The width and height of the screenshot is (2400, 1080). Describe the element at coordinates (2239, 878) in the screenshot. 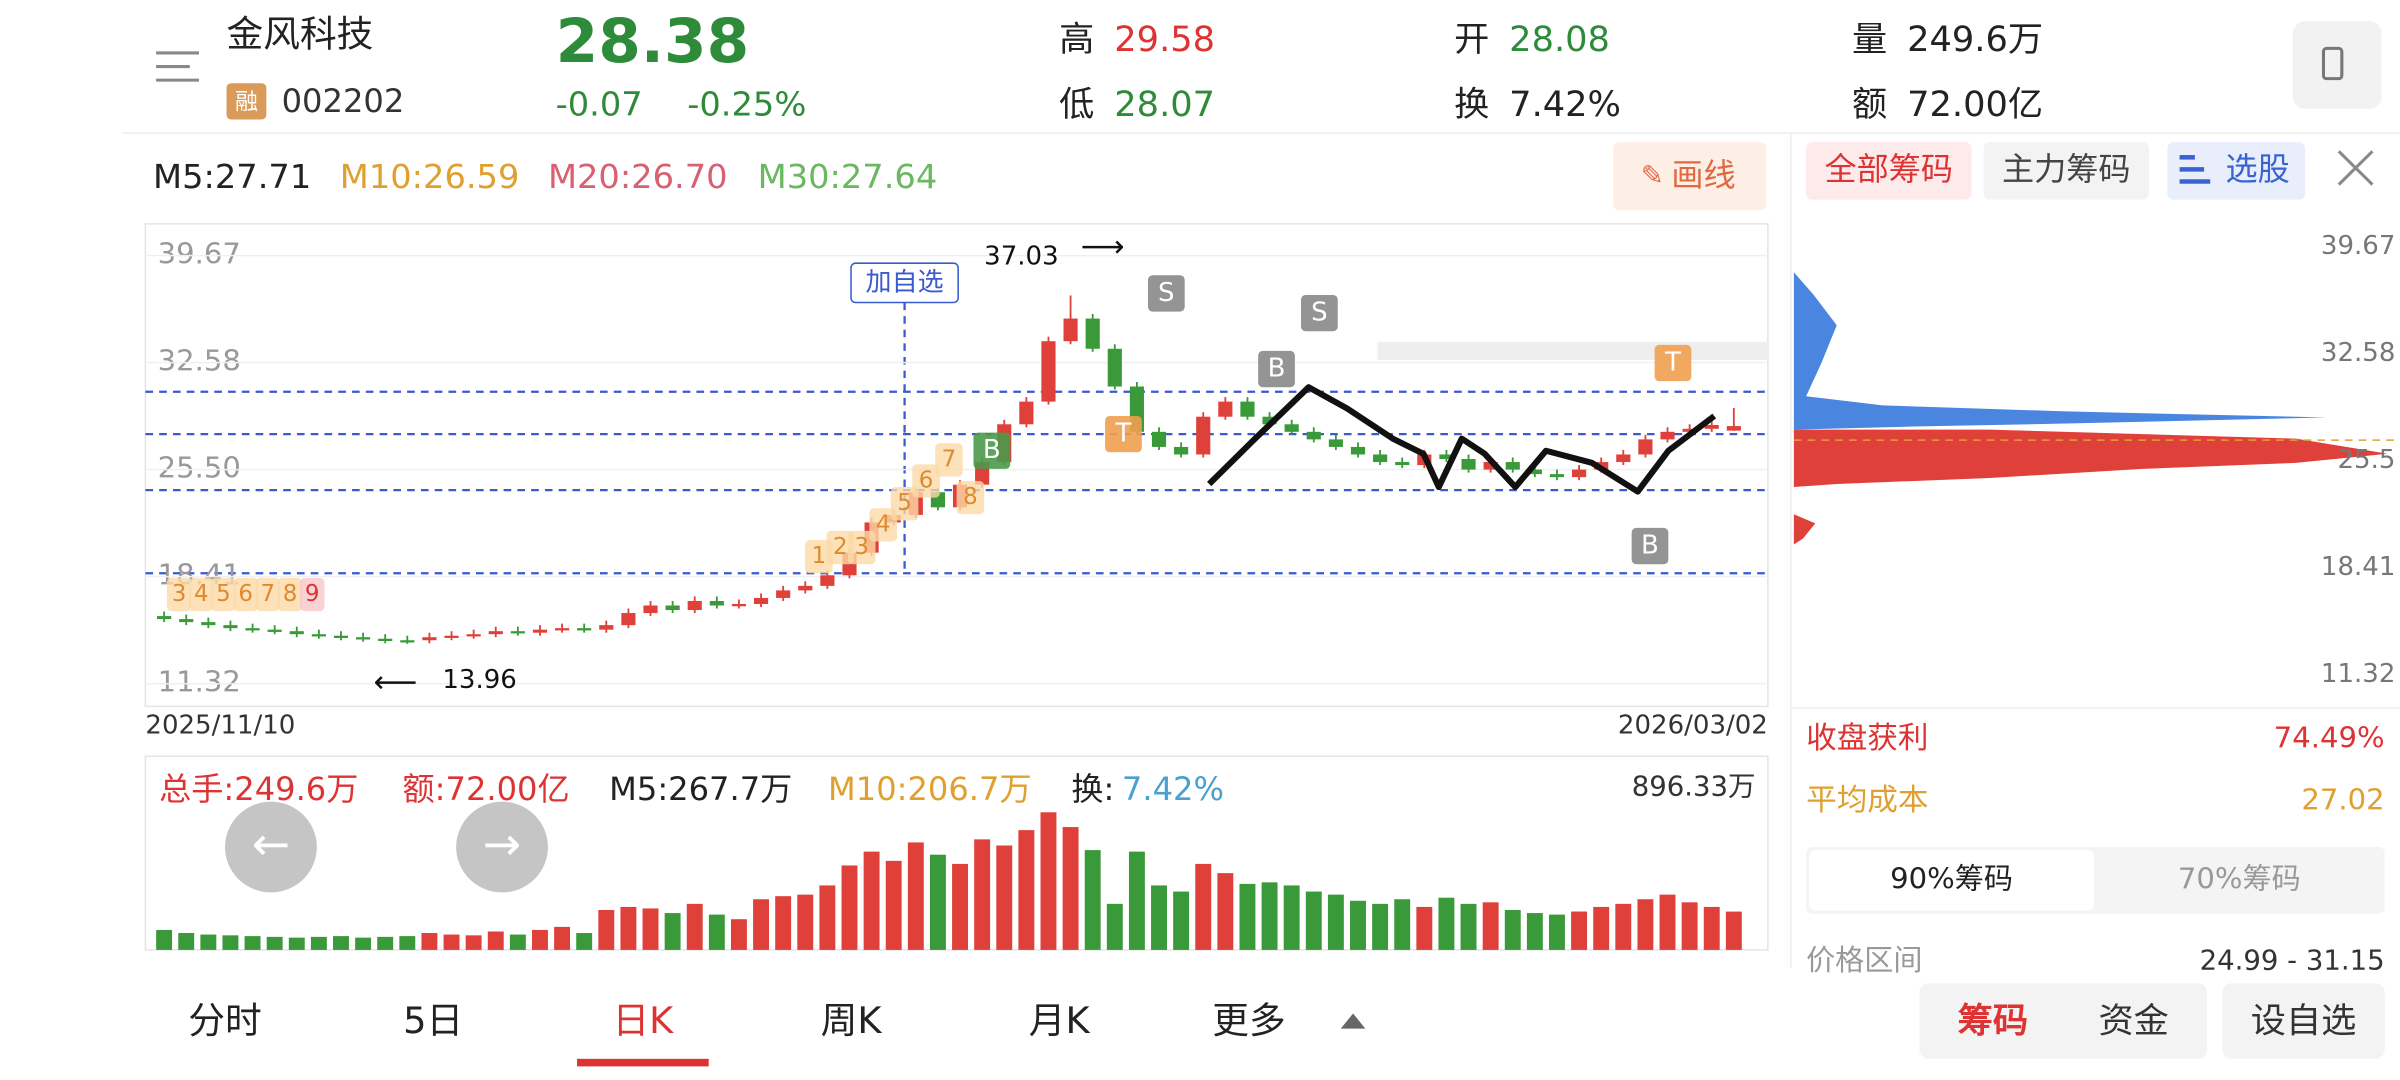

I see `switch-label: 70%筹码` at that location.